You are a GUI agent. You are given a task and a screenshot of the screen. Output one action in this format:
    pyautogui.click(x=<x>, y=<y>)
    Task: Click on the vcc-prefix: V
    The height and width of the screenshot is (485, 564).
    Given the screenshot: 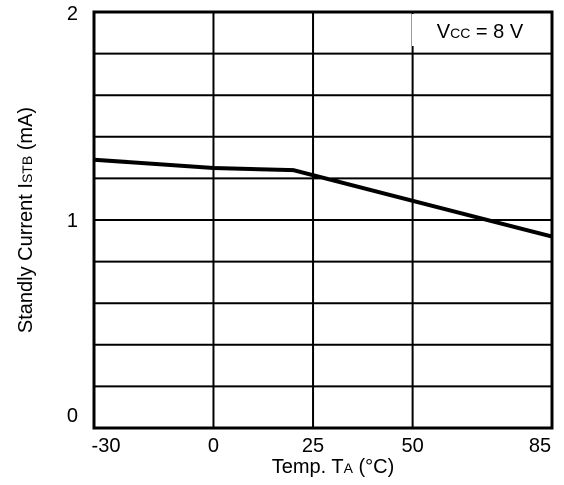 What is the action you would take?
    pyautogui.click(x=444, y=32)
    